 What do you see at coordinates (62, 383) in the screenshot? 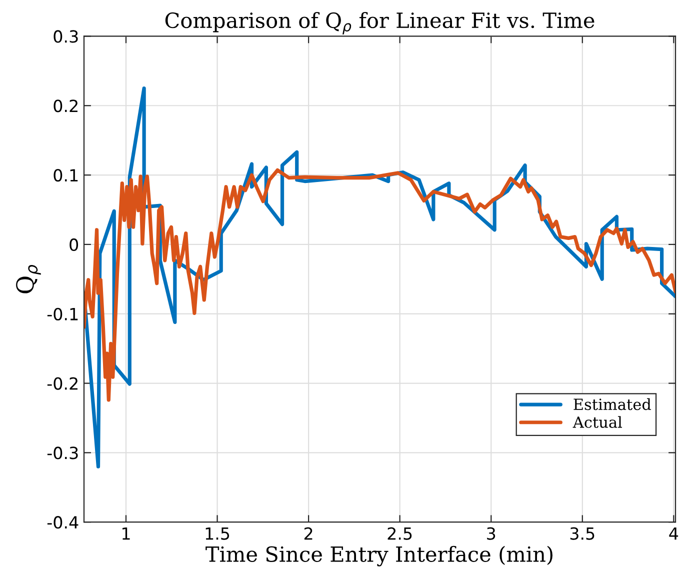
I see `y-tick-label: -0.2` at bounding box center [62, 383].